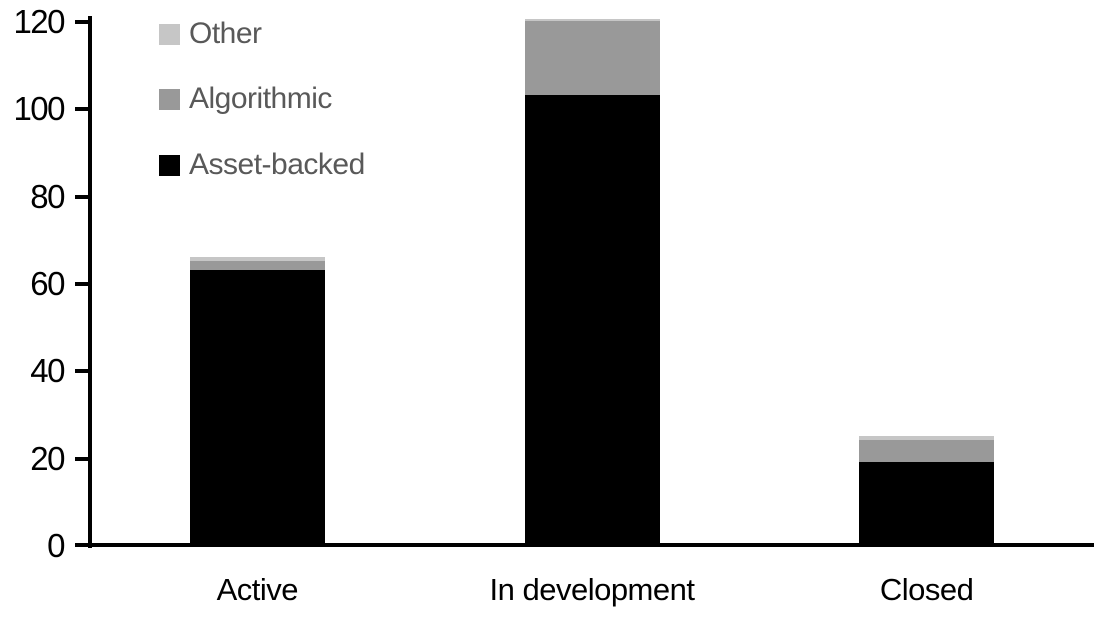  Describe the element at coordinates (169, 165) in the screenshot. I see `legend-swatch-asset-backed` at that location.